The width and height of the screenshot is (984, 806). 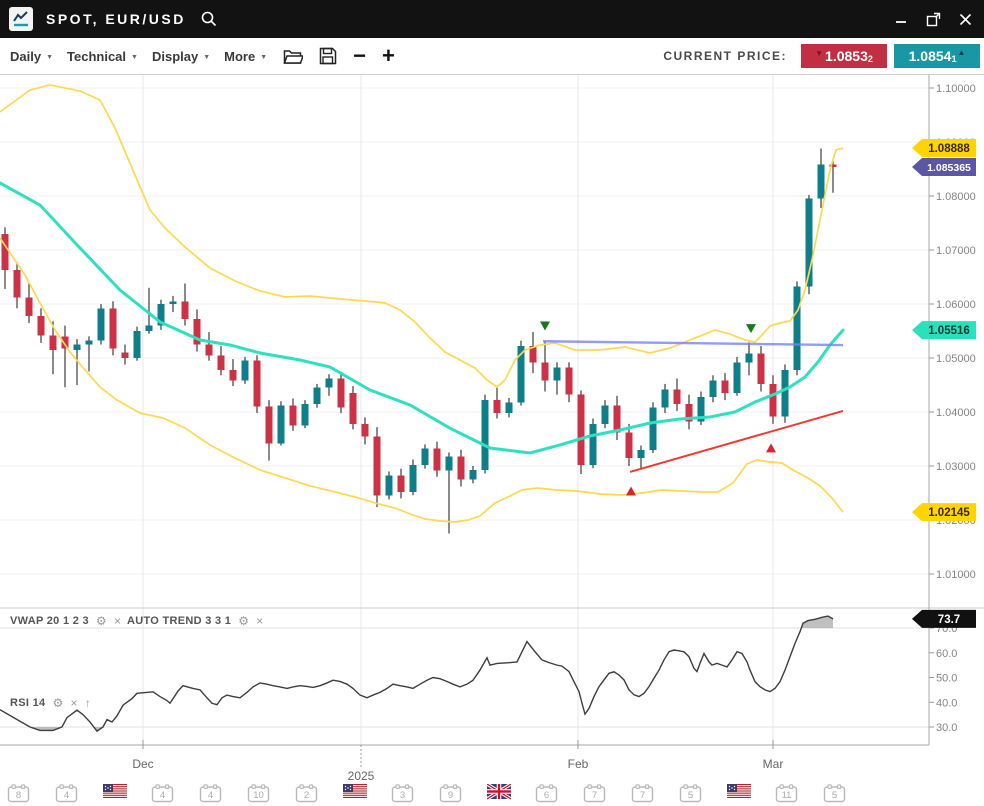 What do you see at coordinates (179, 621) in the screenshot?
I see `autotrend-label-text: AUTO TREND 3 3 1` at bounding box center [179, 621].